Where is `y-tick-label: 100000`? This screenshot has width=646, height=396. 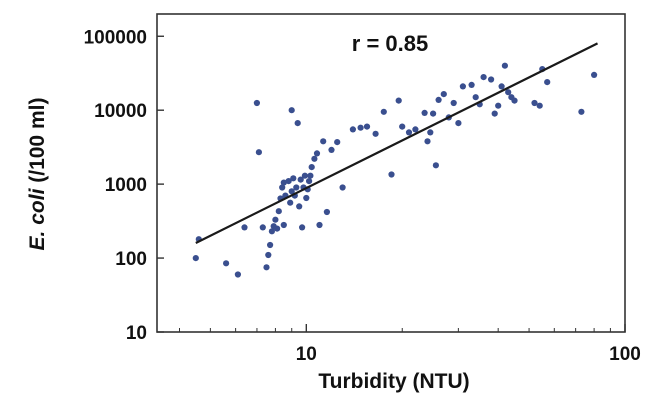
y-tick-label: 100000 is located at coordinates (115, 37).